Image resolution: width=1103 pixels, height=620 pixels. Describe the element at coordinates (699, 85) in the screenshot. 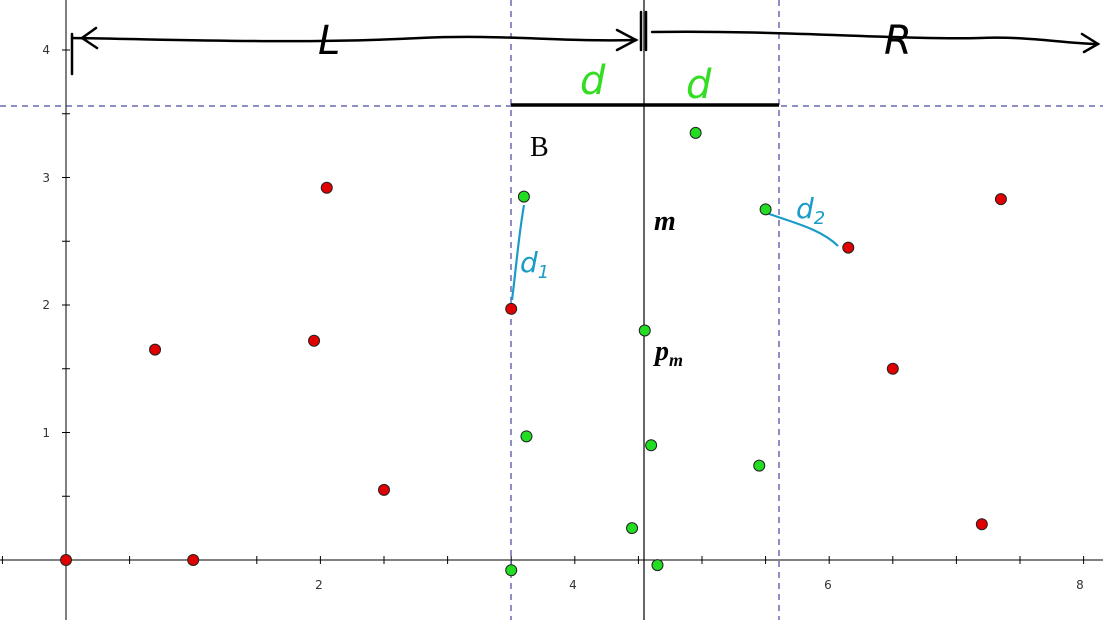

I see `strip-half-right-label: d` at that location.